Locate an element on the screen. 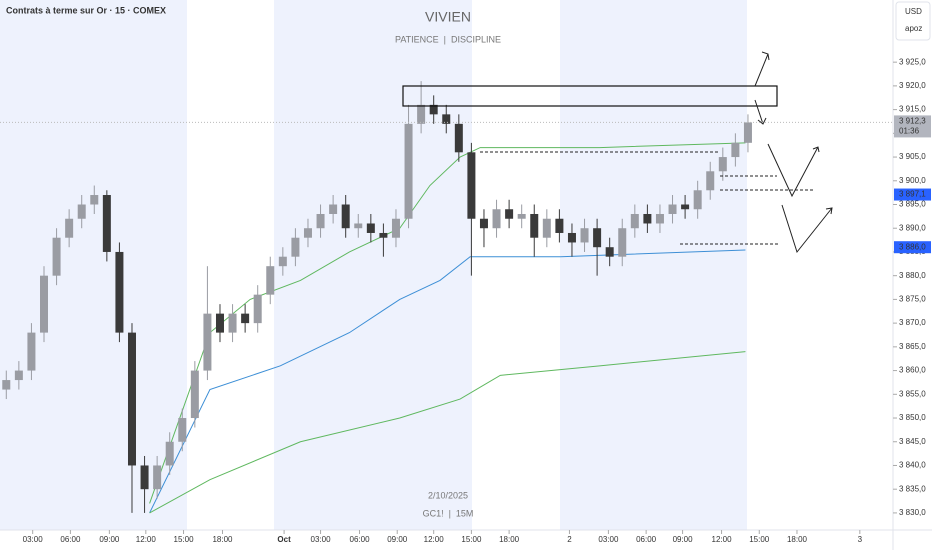 This screenshot has width=932, height=550. y-tick-label: 3 855,0 is located at coordinates (912, 393).